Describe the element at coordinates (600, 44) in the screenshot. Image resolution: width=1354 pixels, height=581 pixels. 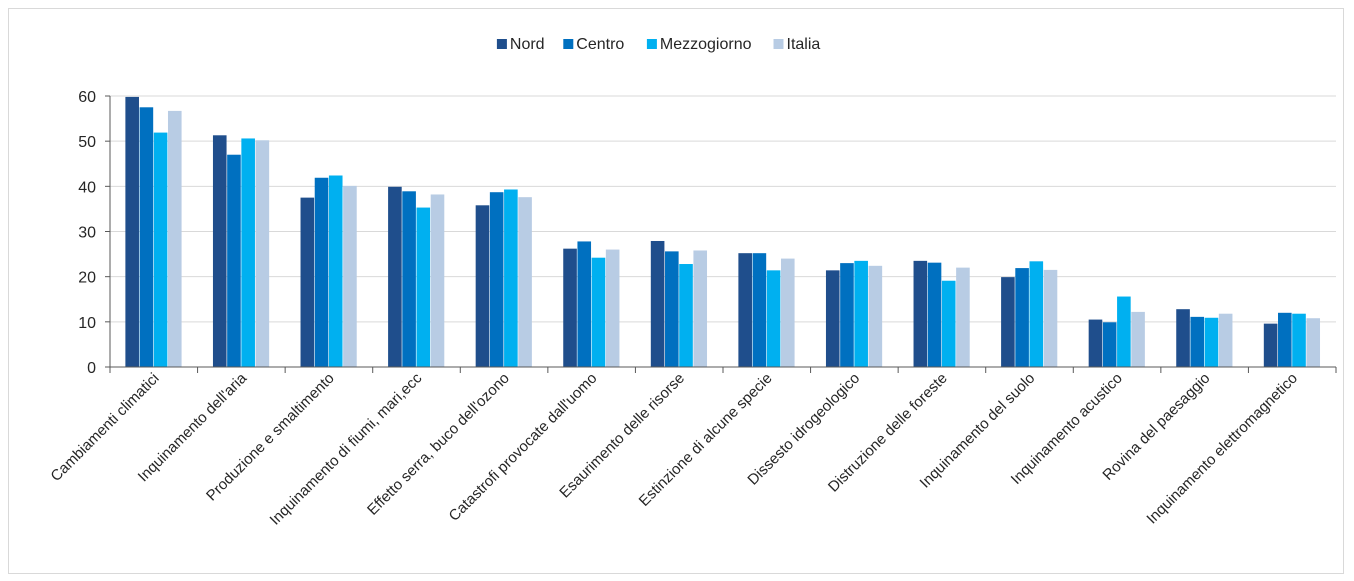
I see `legend-label: Centro` at that location.